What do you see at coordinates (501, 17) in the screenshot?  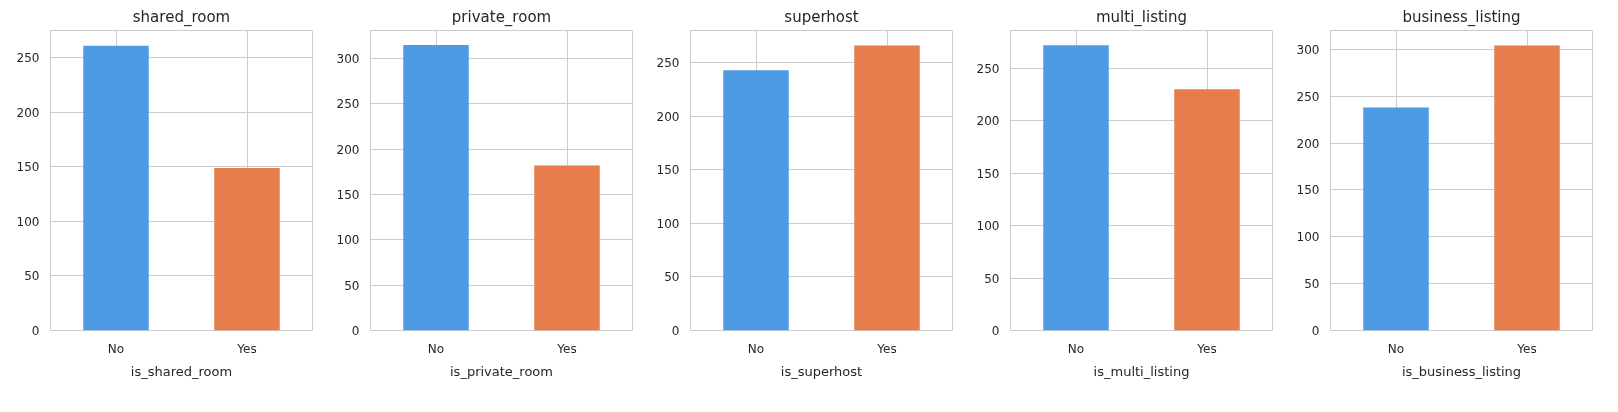 I see `chart-title: private_room` at bounding box center [501, 17].